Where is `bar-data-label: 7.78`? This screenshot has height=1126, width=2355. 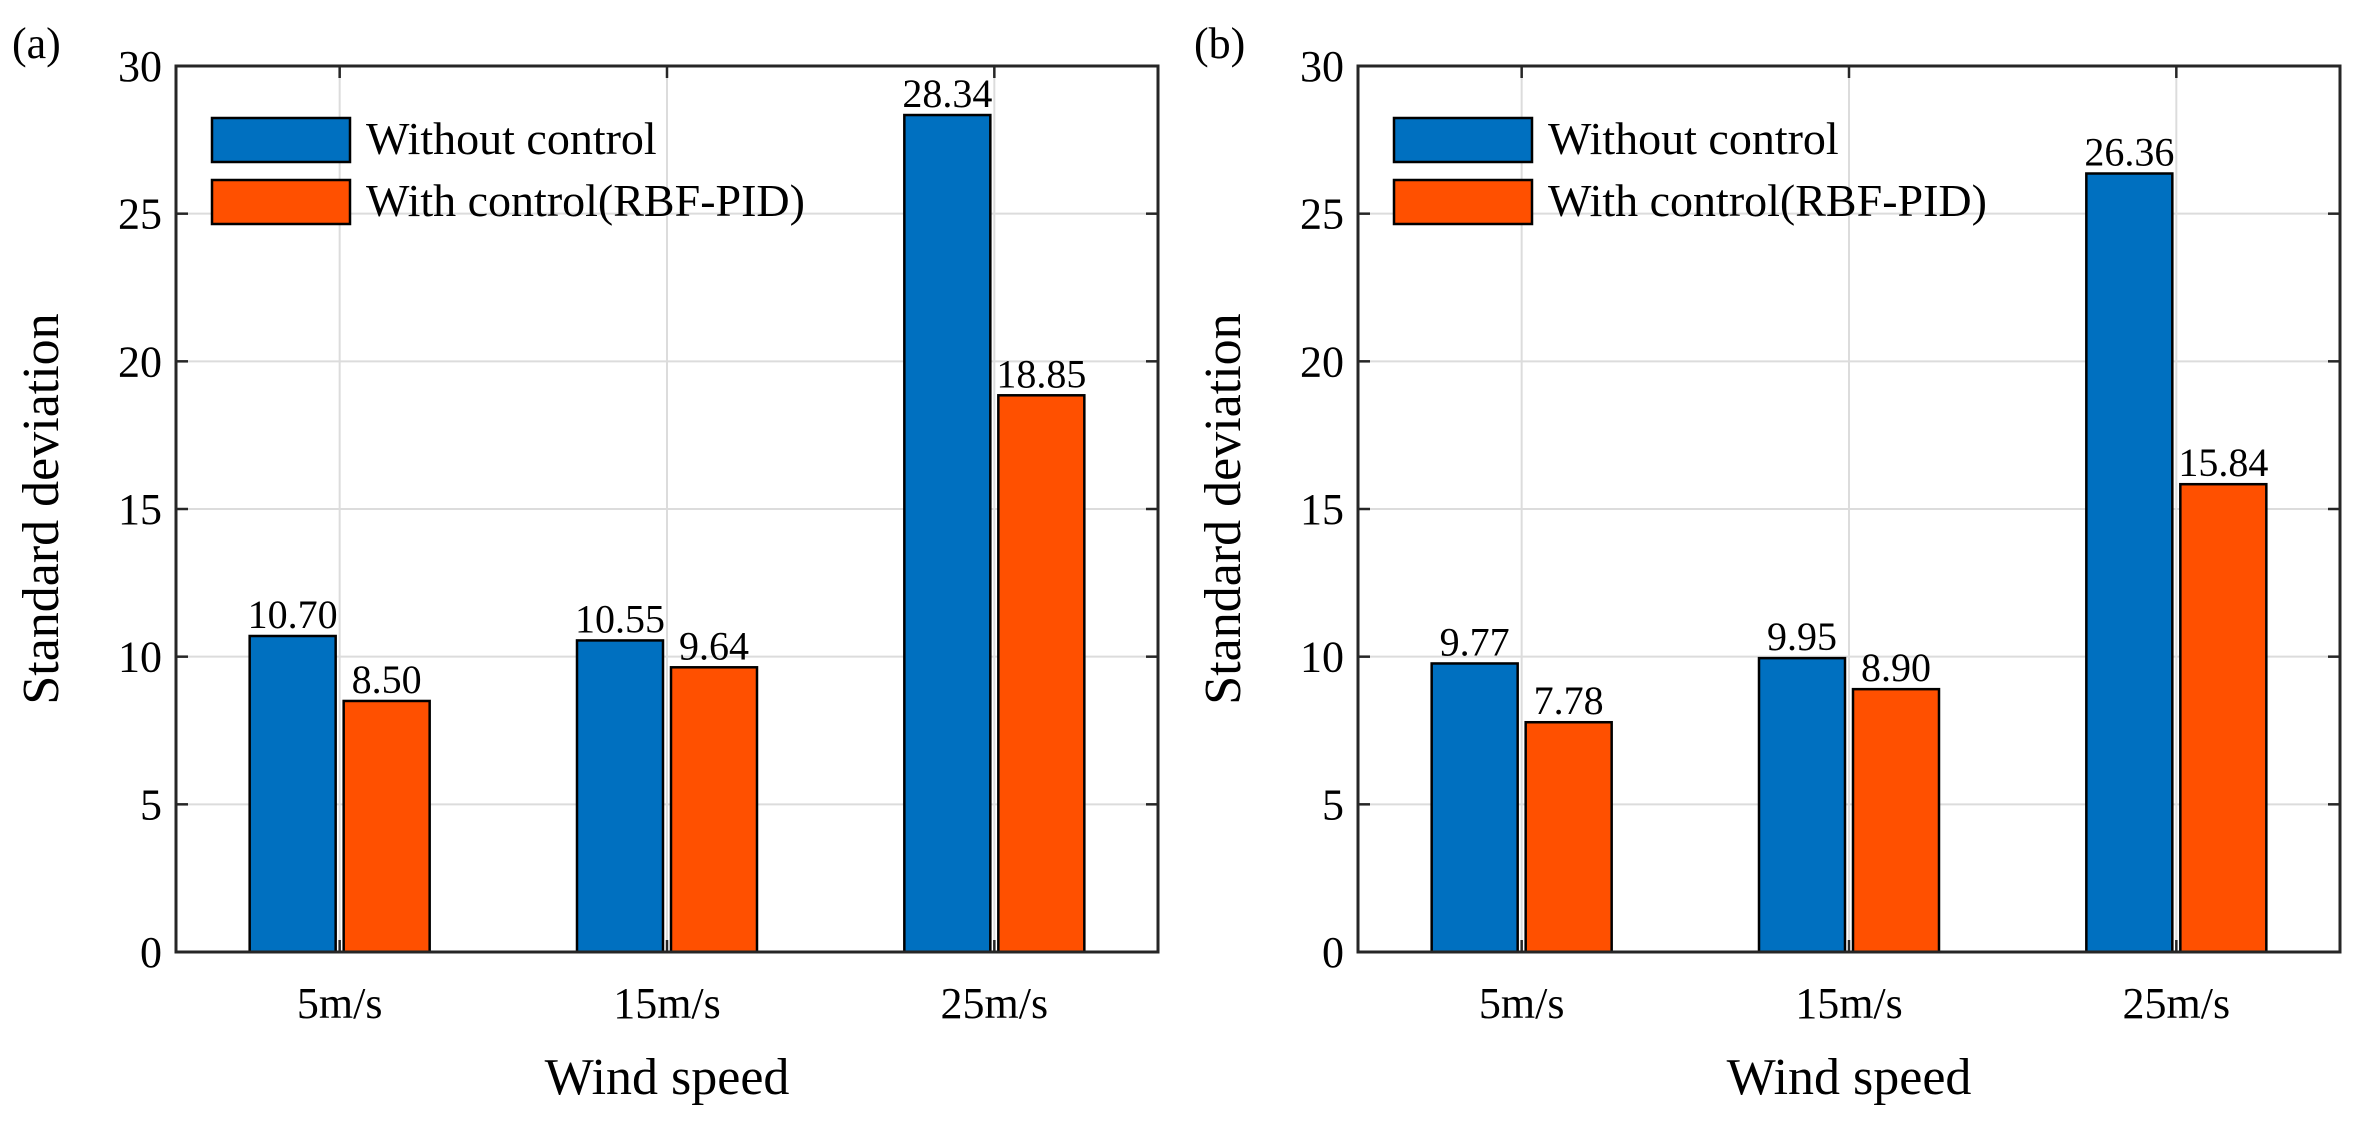 bar-data-label: 7.78 is located at coordinates (1569, 700).